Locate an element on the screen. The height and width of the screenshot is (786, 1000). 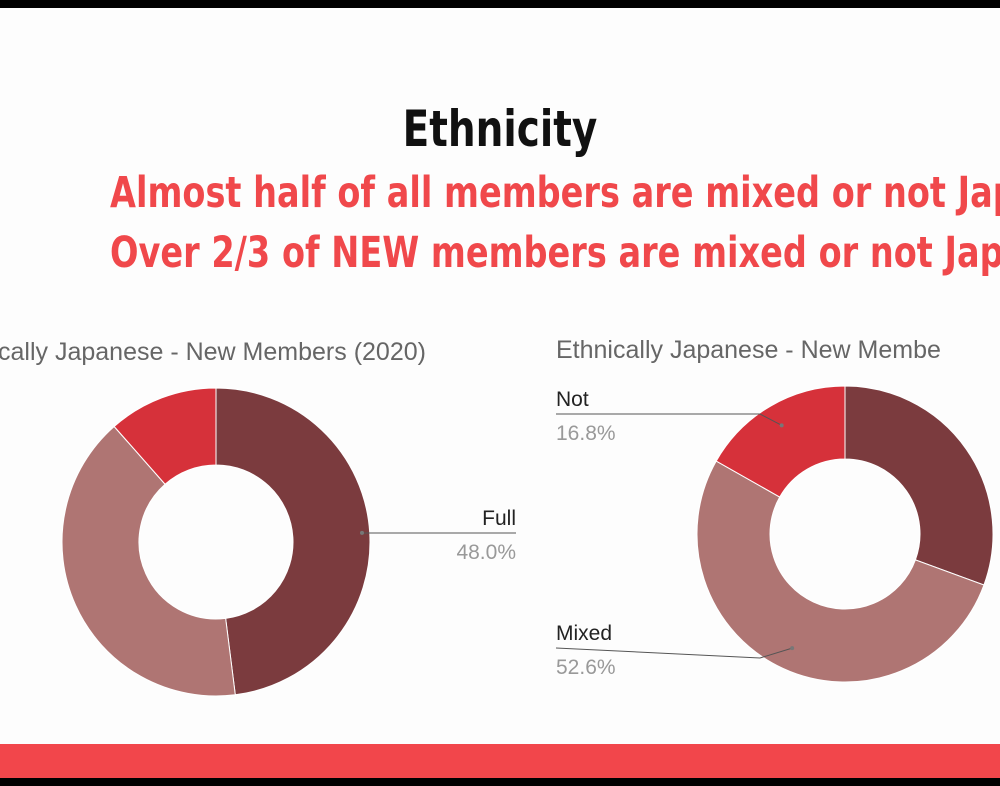
chart-1-title: cally Japanese - New Members (2020) is located at coordinates (213, 352).